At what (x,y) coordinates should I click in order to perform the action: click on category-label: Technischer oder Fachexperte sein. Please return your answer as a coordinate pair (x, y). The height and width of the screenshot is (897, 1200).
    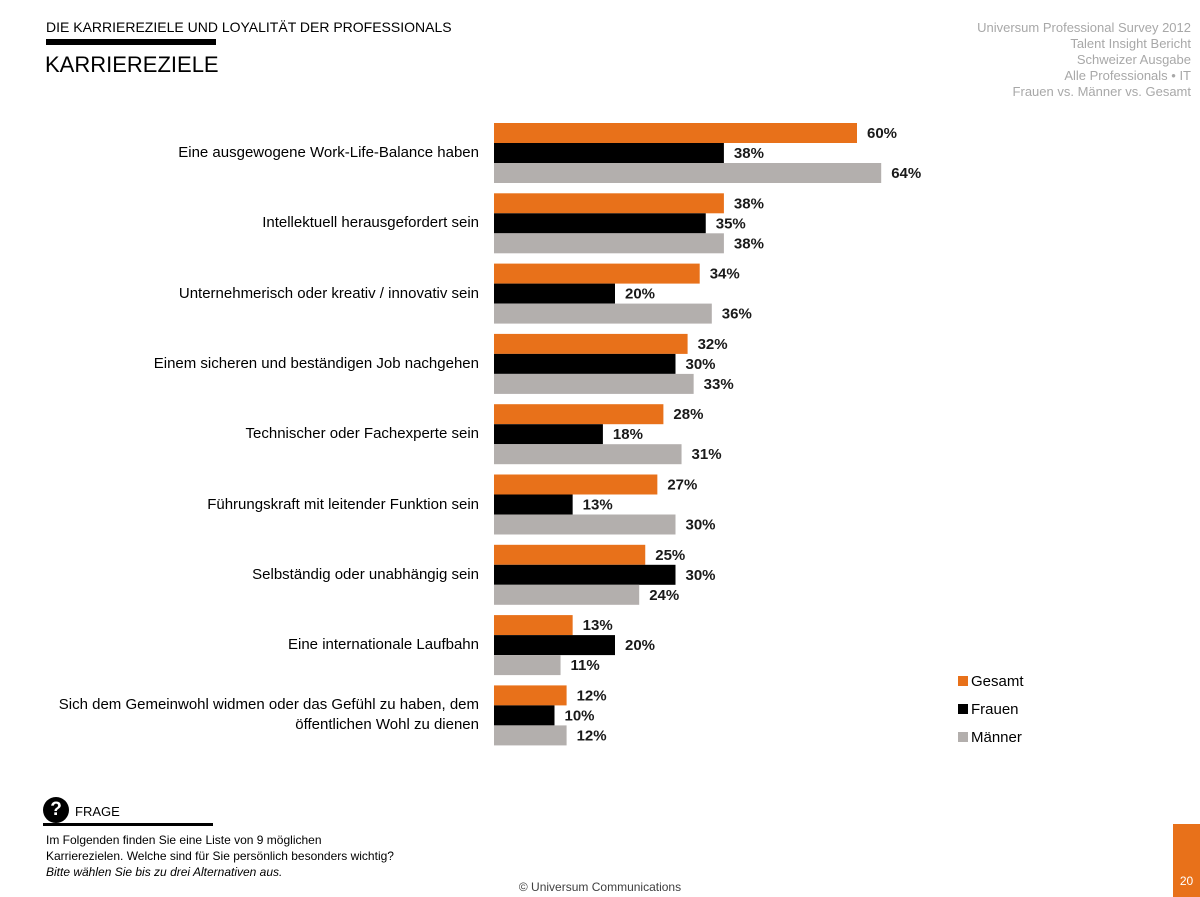
    Looking at the image, I should click on (362, 434).